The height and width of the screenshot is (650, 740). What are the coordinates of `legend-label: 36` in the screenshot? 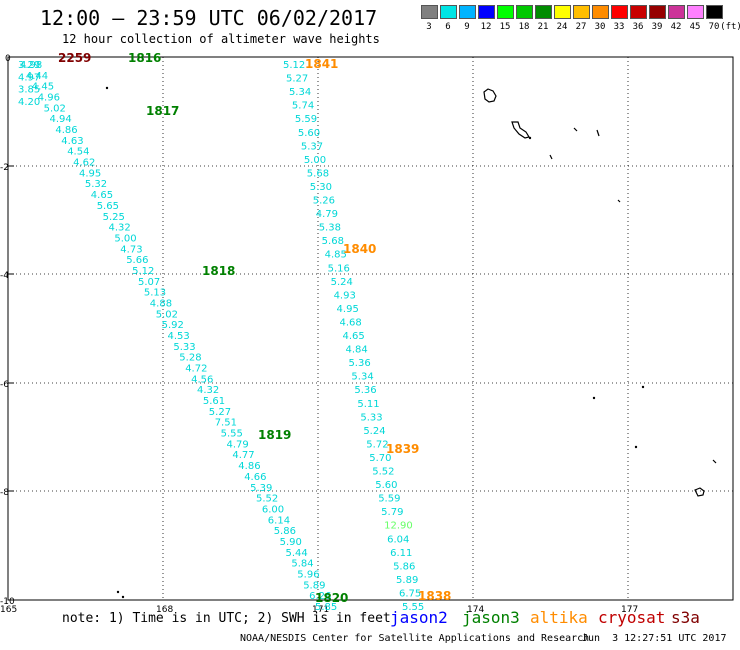 It's located at (638, 27).